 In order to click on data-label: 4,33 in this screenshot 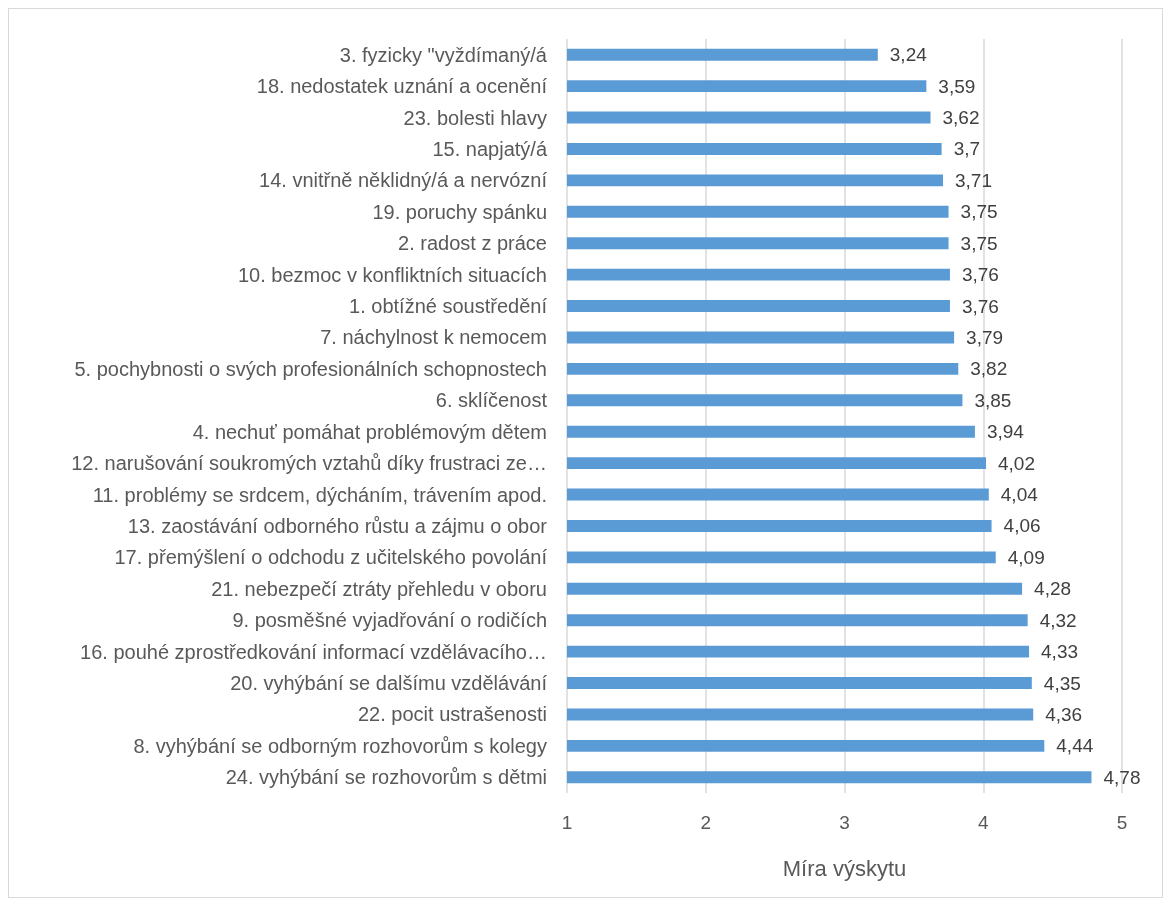, I will do `click(1060, 652)`.